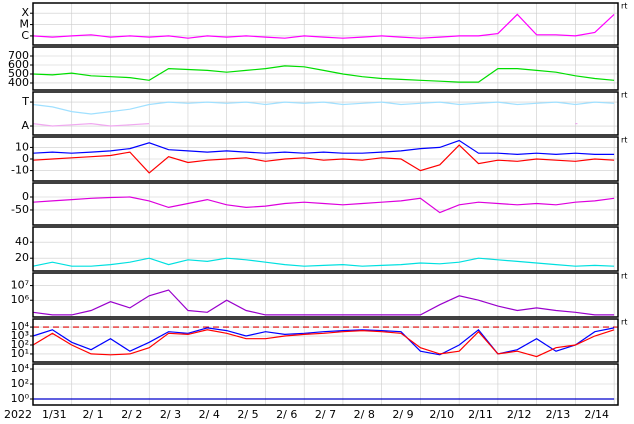 This screenshot has width=634, height=424. I want to click on y-tick-label: 10, so click(22, 146).